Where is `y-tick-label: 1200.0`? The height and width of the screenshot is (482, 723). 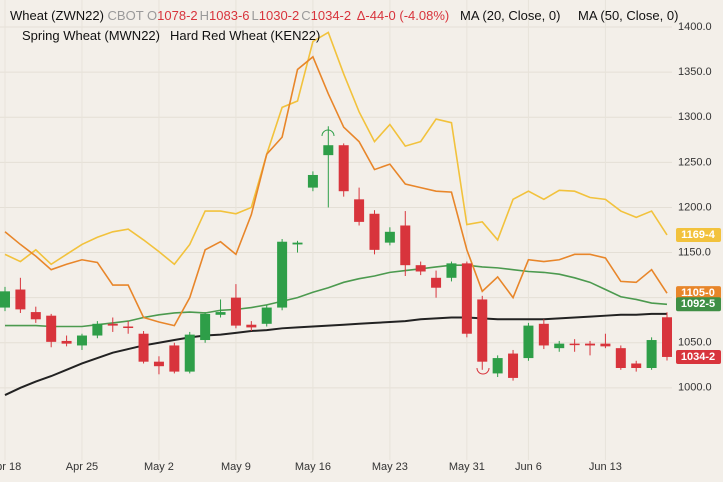
y-tick-label: 1200.0 is located at coordinates (695, 207).